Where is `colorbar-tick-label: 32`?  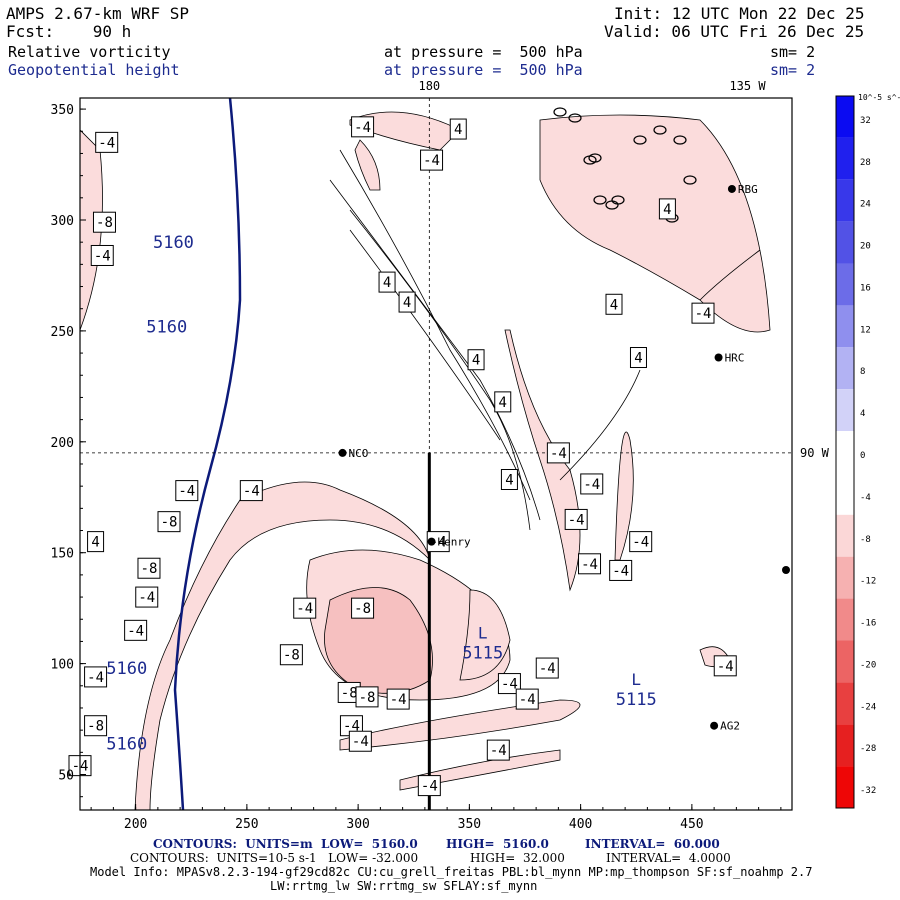 colorbar-tick-label: 32 is located at coordinates (865, 121).